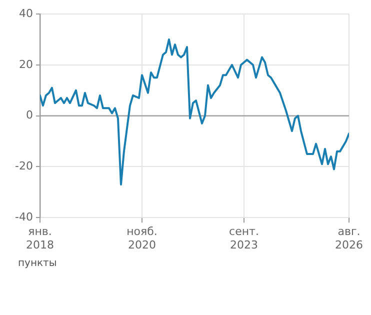 This screenshot has height=315, width=371. What do you see at coordinates (40, 238) in the screenshot?
I see `x-tick-label: янв. 2018` at bounding box center [40, 238].